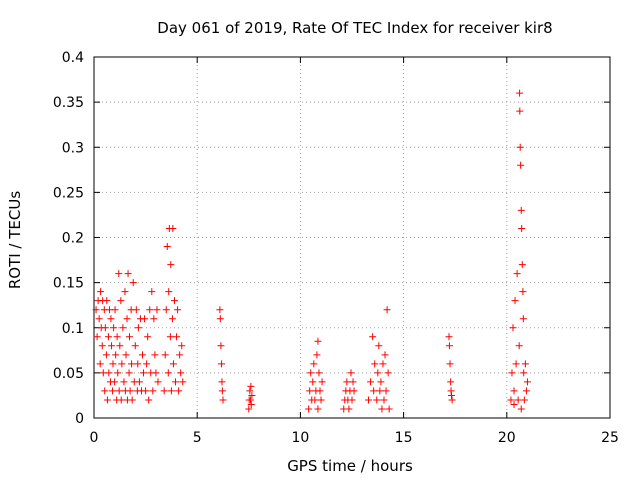  Describe the element at coordinates (68, 374) in the screenshot. I see `y-tick-label: 0.05` at that location.